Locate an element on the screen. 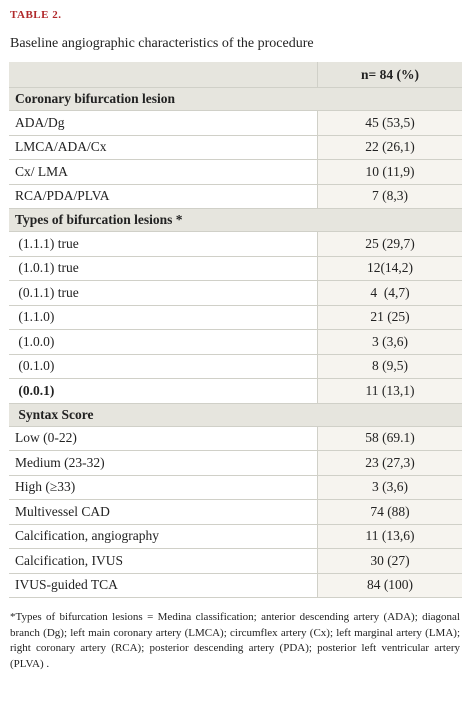  row-value: 45 (53,5) is located at coordinates (389, 123).